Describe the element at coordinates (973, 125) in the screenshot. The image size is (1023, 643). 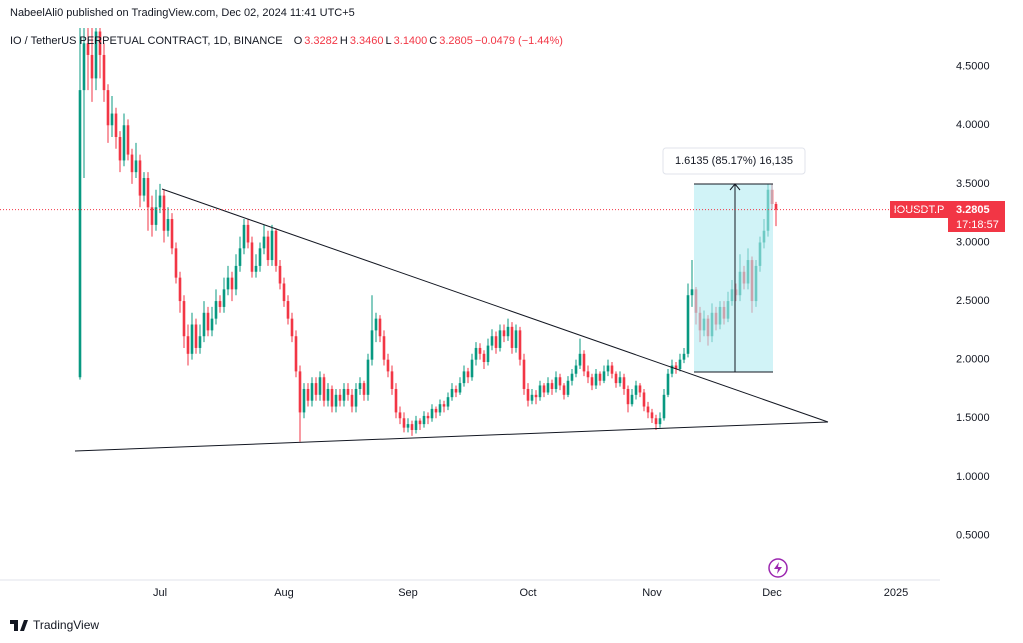
I see `y-tick-label: 4.0000` at that location.